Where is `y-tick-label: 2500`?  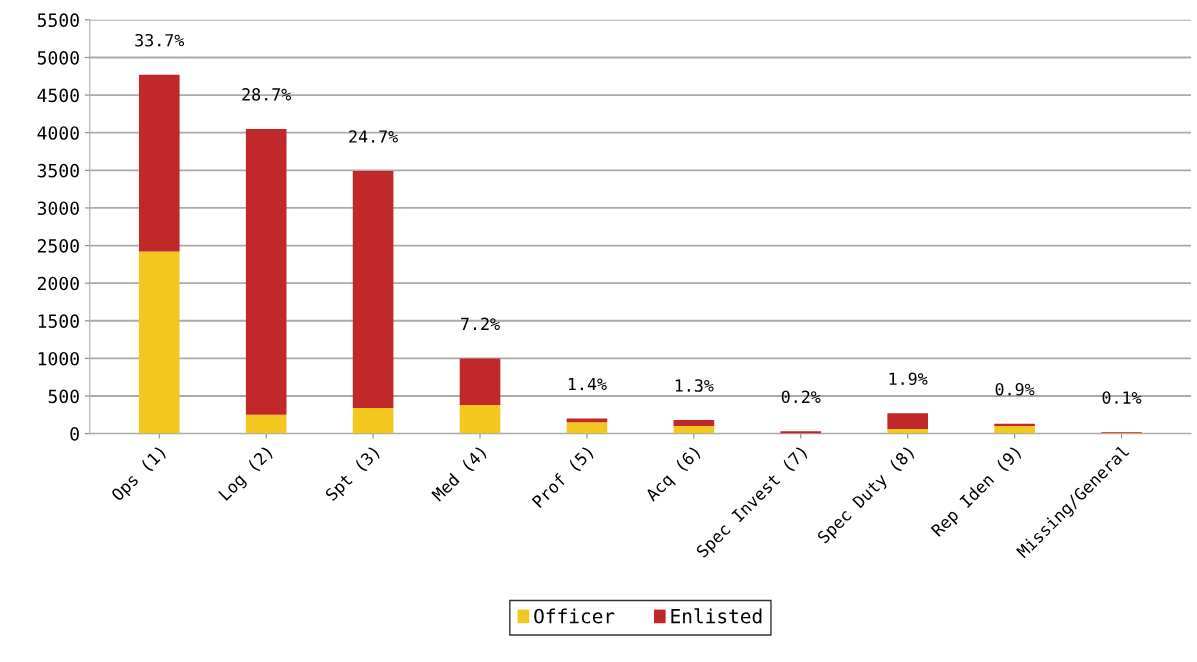
y-tick-label: 2500 is located at coordinates (58, 246).